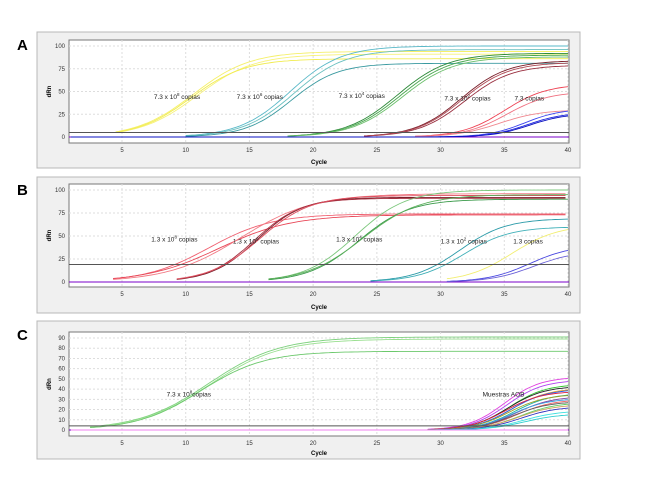 The height and width of the screenshot is (484, 646). What do you see at coordinates (464, 240) in the screenshot?
I see `curve-annotation: 1.3 x 102 copias` at bounding box center [464, 240].